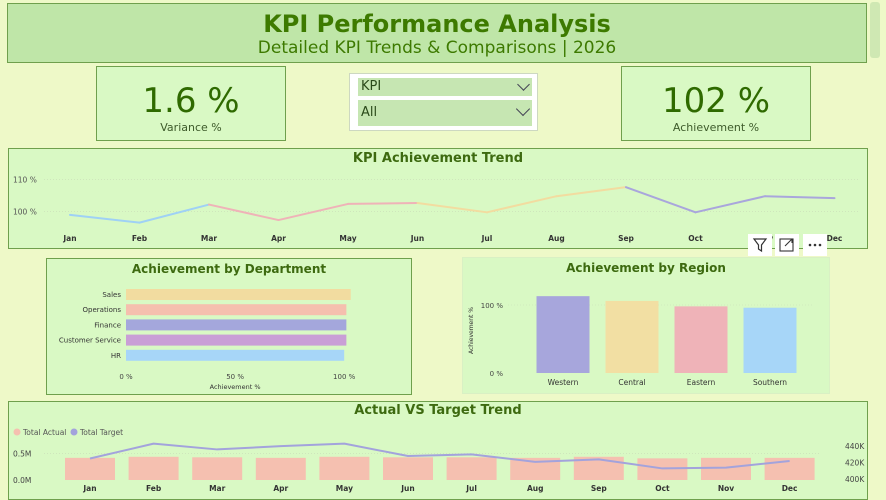  What do you see at coordinates (235, 377) in the screenshot?
I see `x-tick-label: 50 %` at bounding box center [235, 377].